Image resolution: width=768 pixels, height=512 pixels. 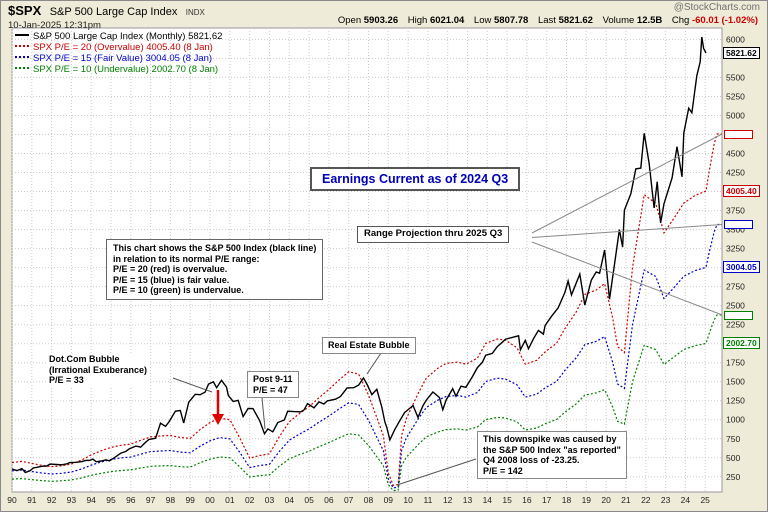 I want to click on index-name: S&P 500 Large Cap Index, so click(x=113, y=12).